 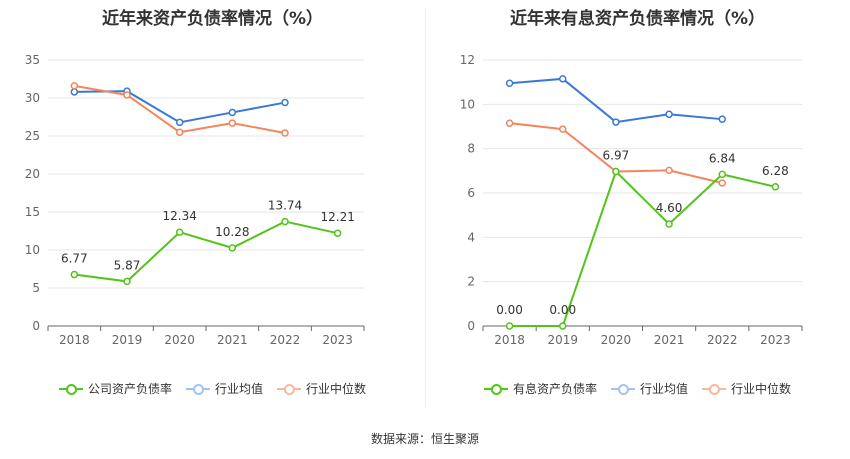 What do you see at coordinates (179, 216) in the screenshot?
I see `data-label: 12.34` at bounding box center [179, 216].